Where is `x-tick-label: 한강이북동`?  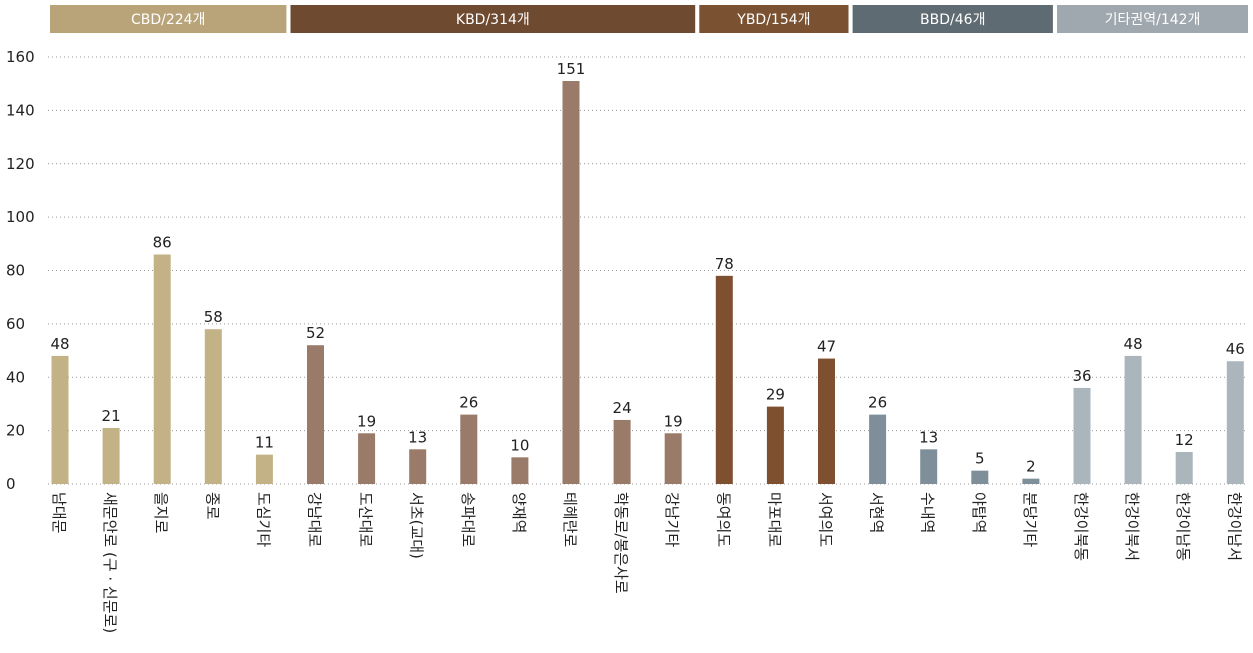 x-tick-label: 한강이북동 is located at coordinates (1081, 526).